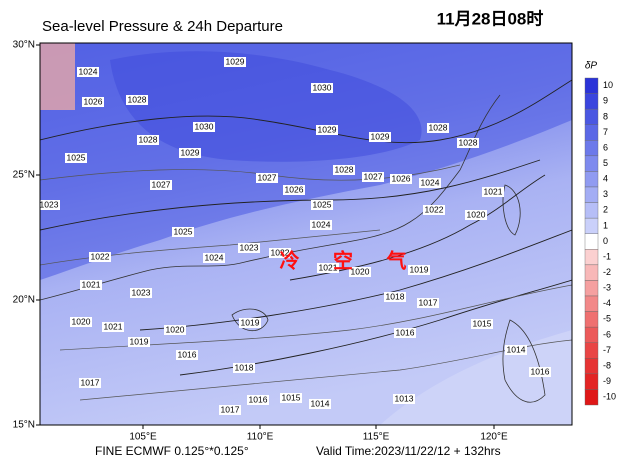  I want to click on colorbar-label: -5, so click(607, 319).